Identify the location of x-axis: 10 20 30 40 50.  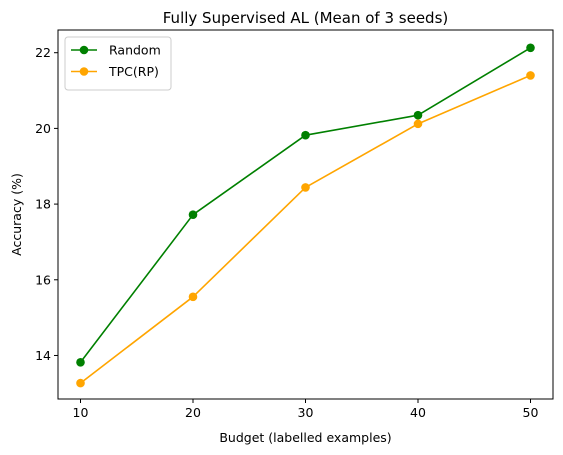
(306, 409).